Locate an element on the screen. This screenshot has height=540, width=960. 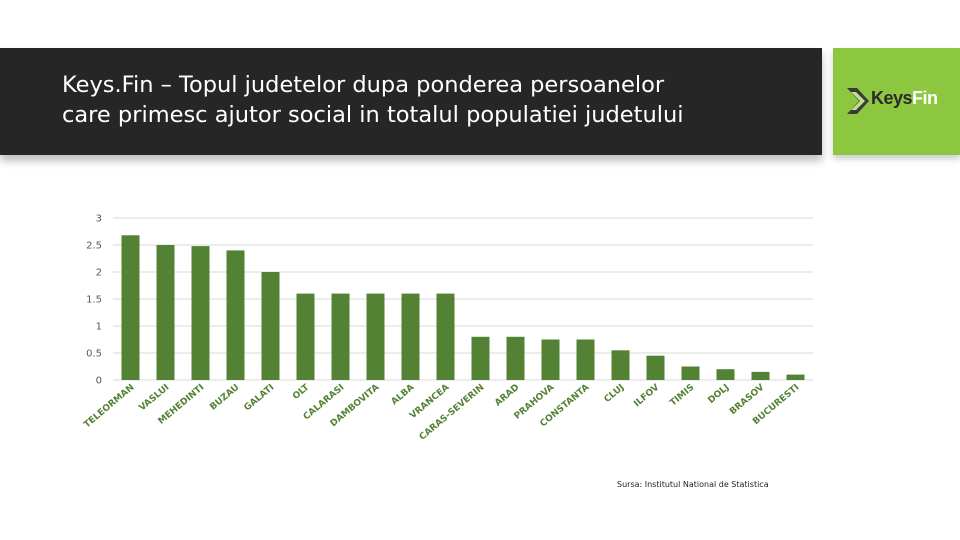
y-tick-label: 2 is located at coordinates (99, 273).